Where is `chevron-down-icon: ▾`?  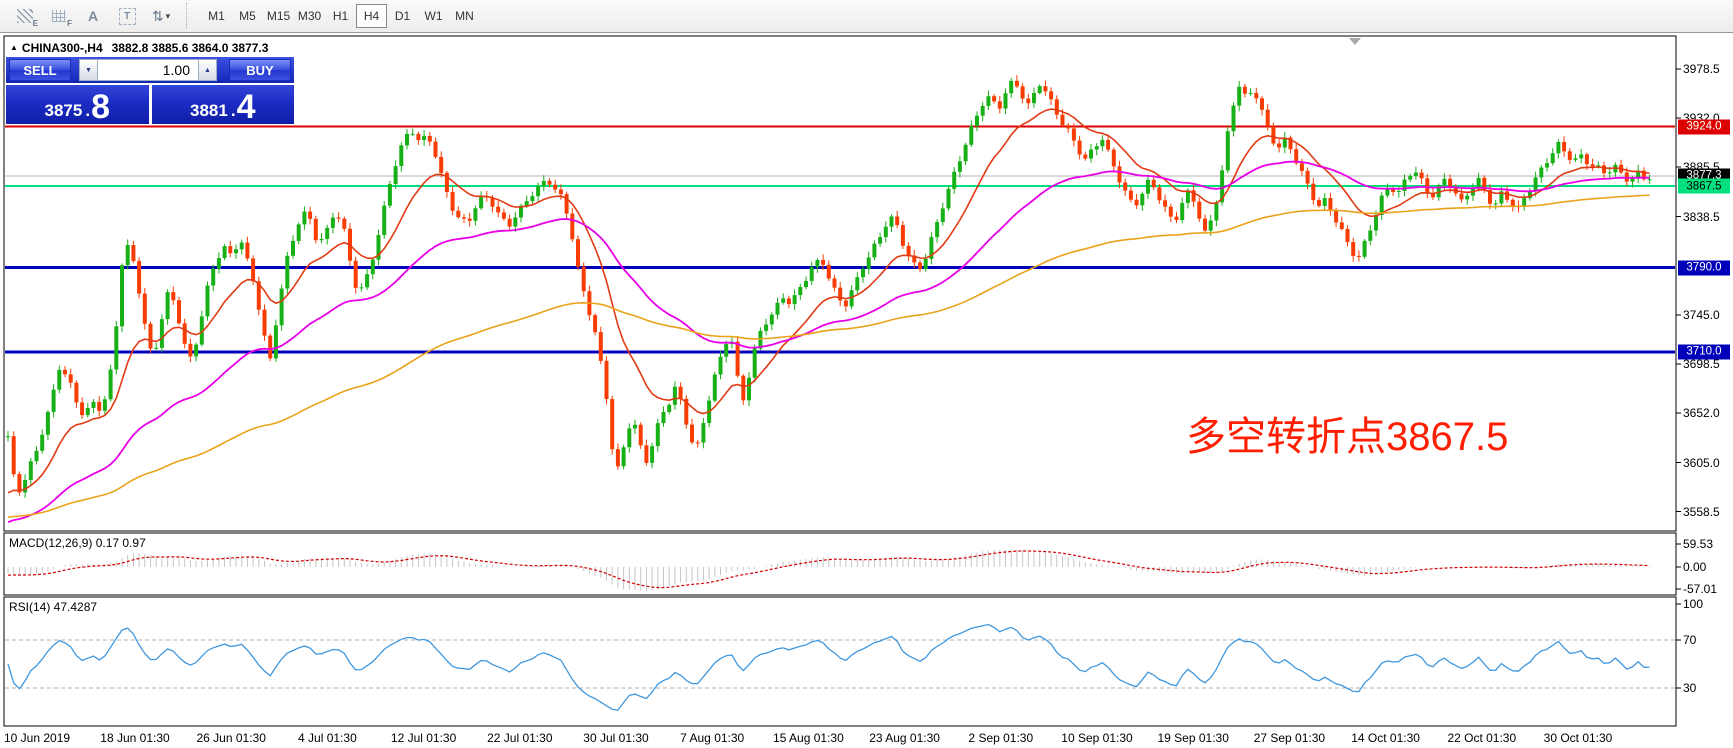
chevron-down-icon: ▾ is located at coordinates (168, 15).